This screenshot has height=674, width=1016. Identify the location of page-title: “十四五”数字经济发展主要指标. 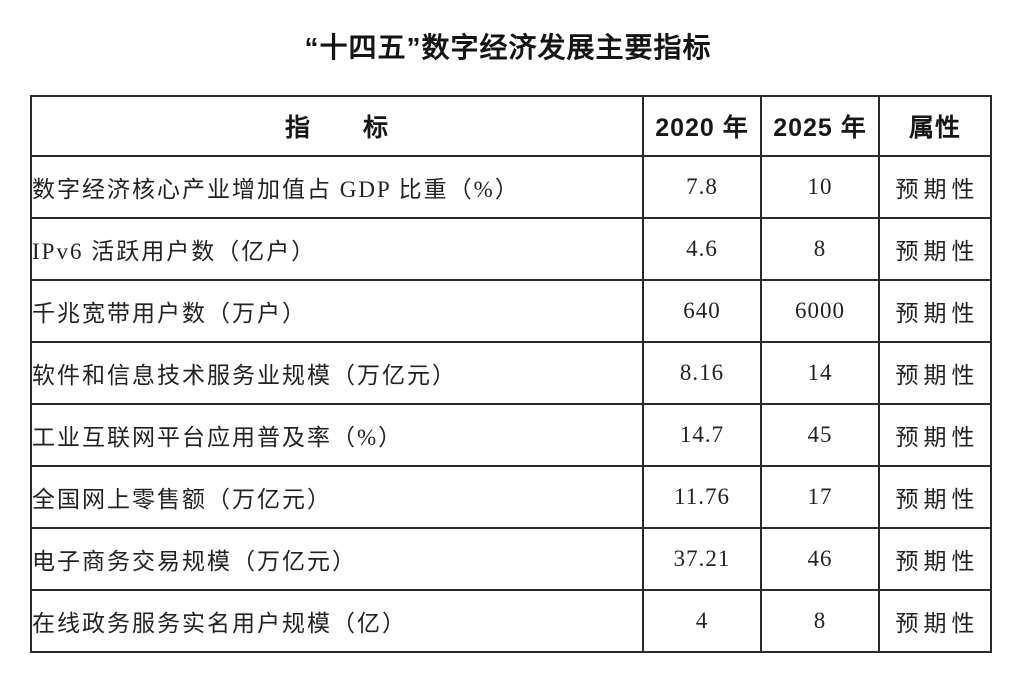
(508, 47).